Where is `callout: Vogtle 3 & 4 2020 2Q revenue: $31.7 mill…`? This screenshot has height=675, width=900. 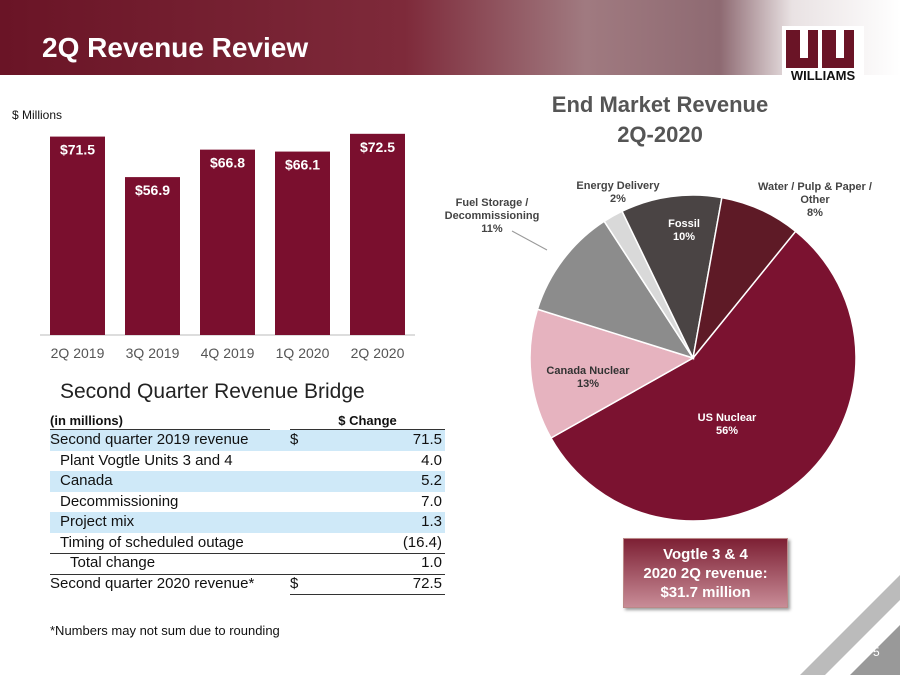 callout: Vogtle 3 & 4 2020 2Q revenue: $31.7 mill… is located at coordinates (705, 573).